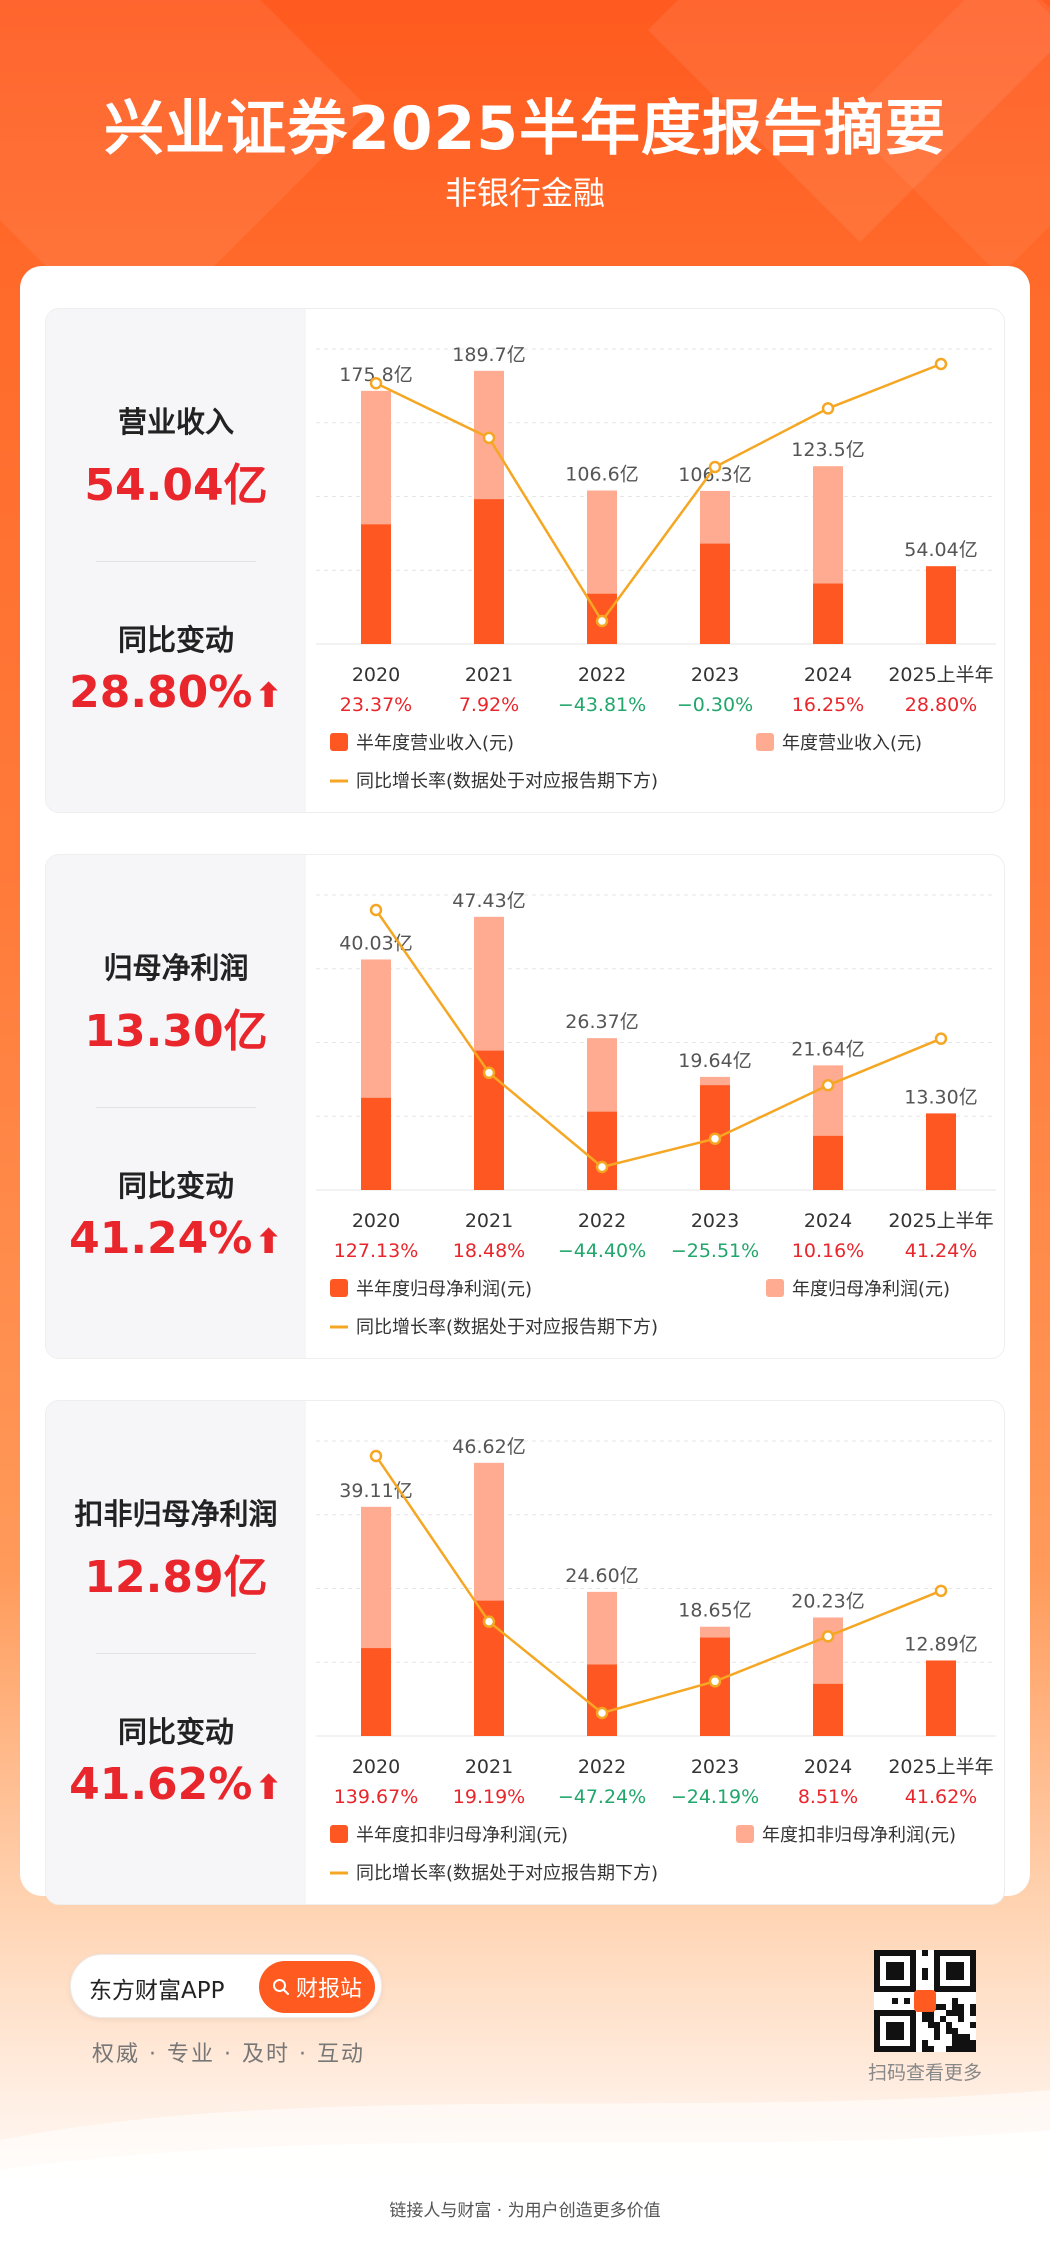  Describe the element at coordinates (601, 1576) in the screenshot. I see `total-label: 24.60亿` at that location.